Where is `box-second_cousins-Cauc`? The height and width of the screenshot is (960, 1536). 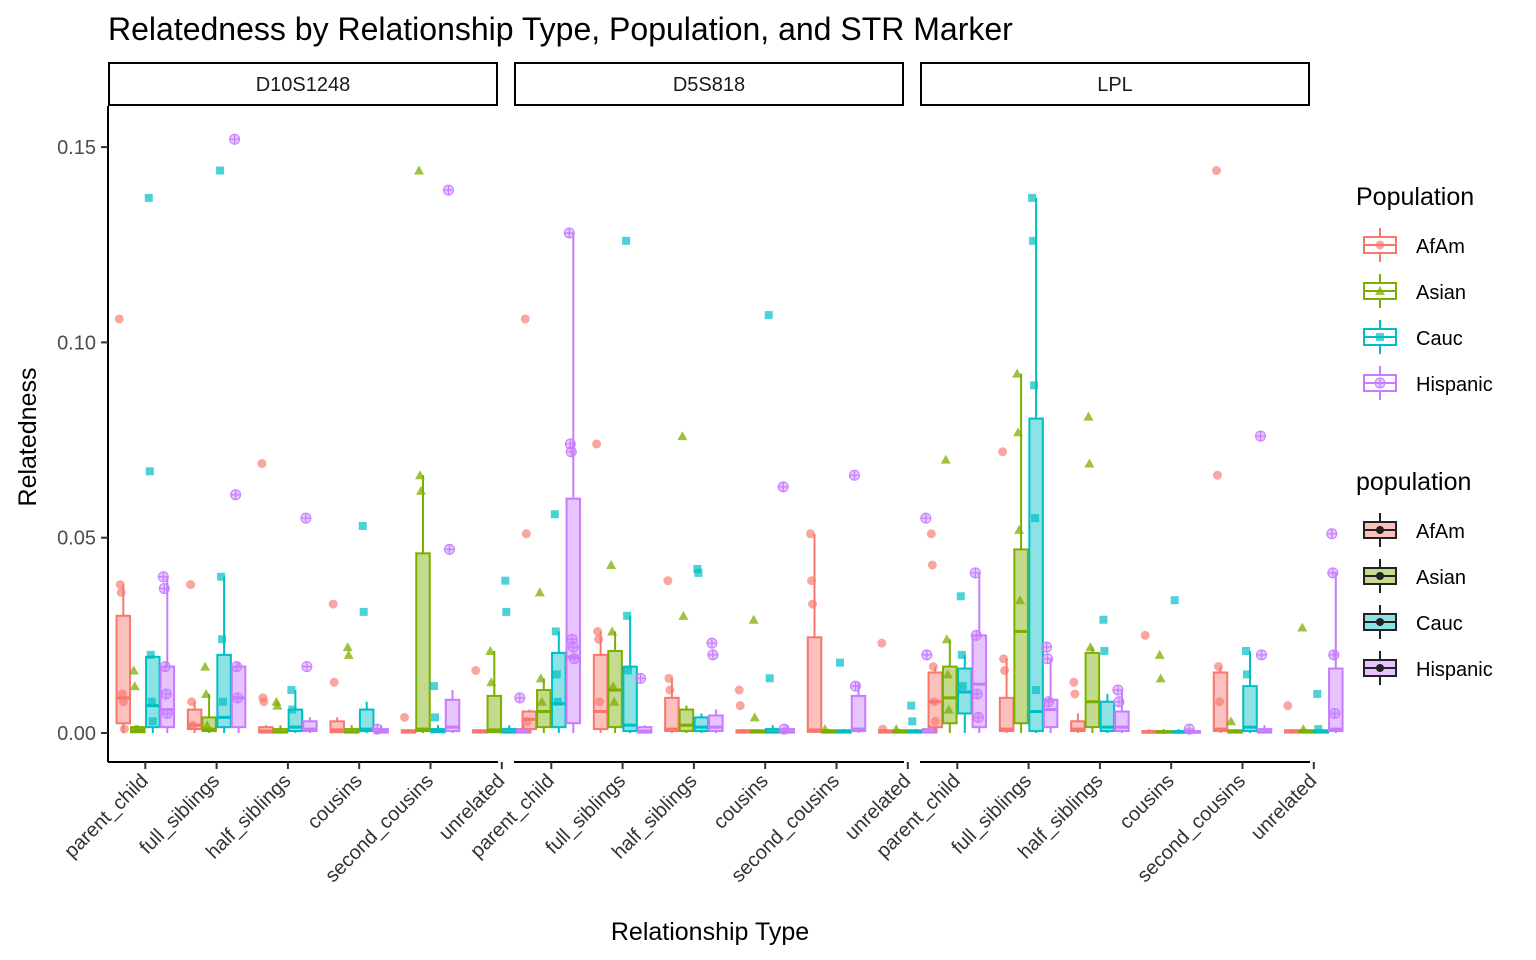 box-second_cousins-Cauc is located at coordinates (438, 708).